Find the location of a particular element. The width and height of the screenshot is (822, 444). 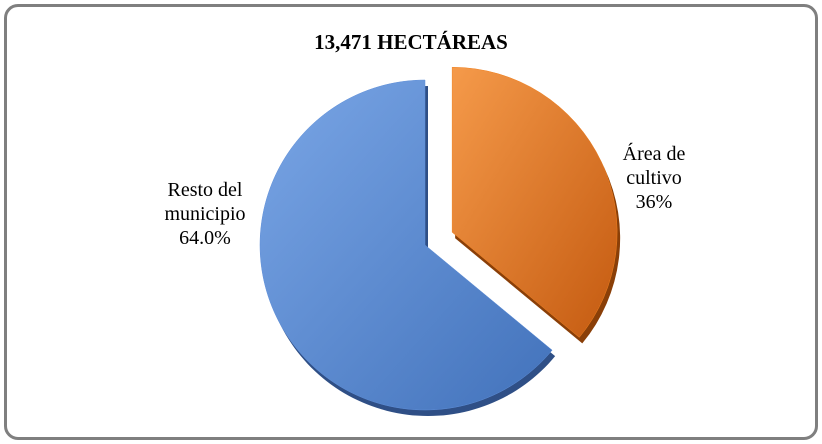

slice-label: Área de cultivo 36% is located at coordinates (654, 178).